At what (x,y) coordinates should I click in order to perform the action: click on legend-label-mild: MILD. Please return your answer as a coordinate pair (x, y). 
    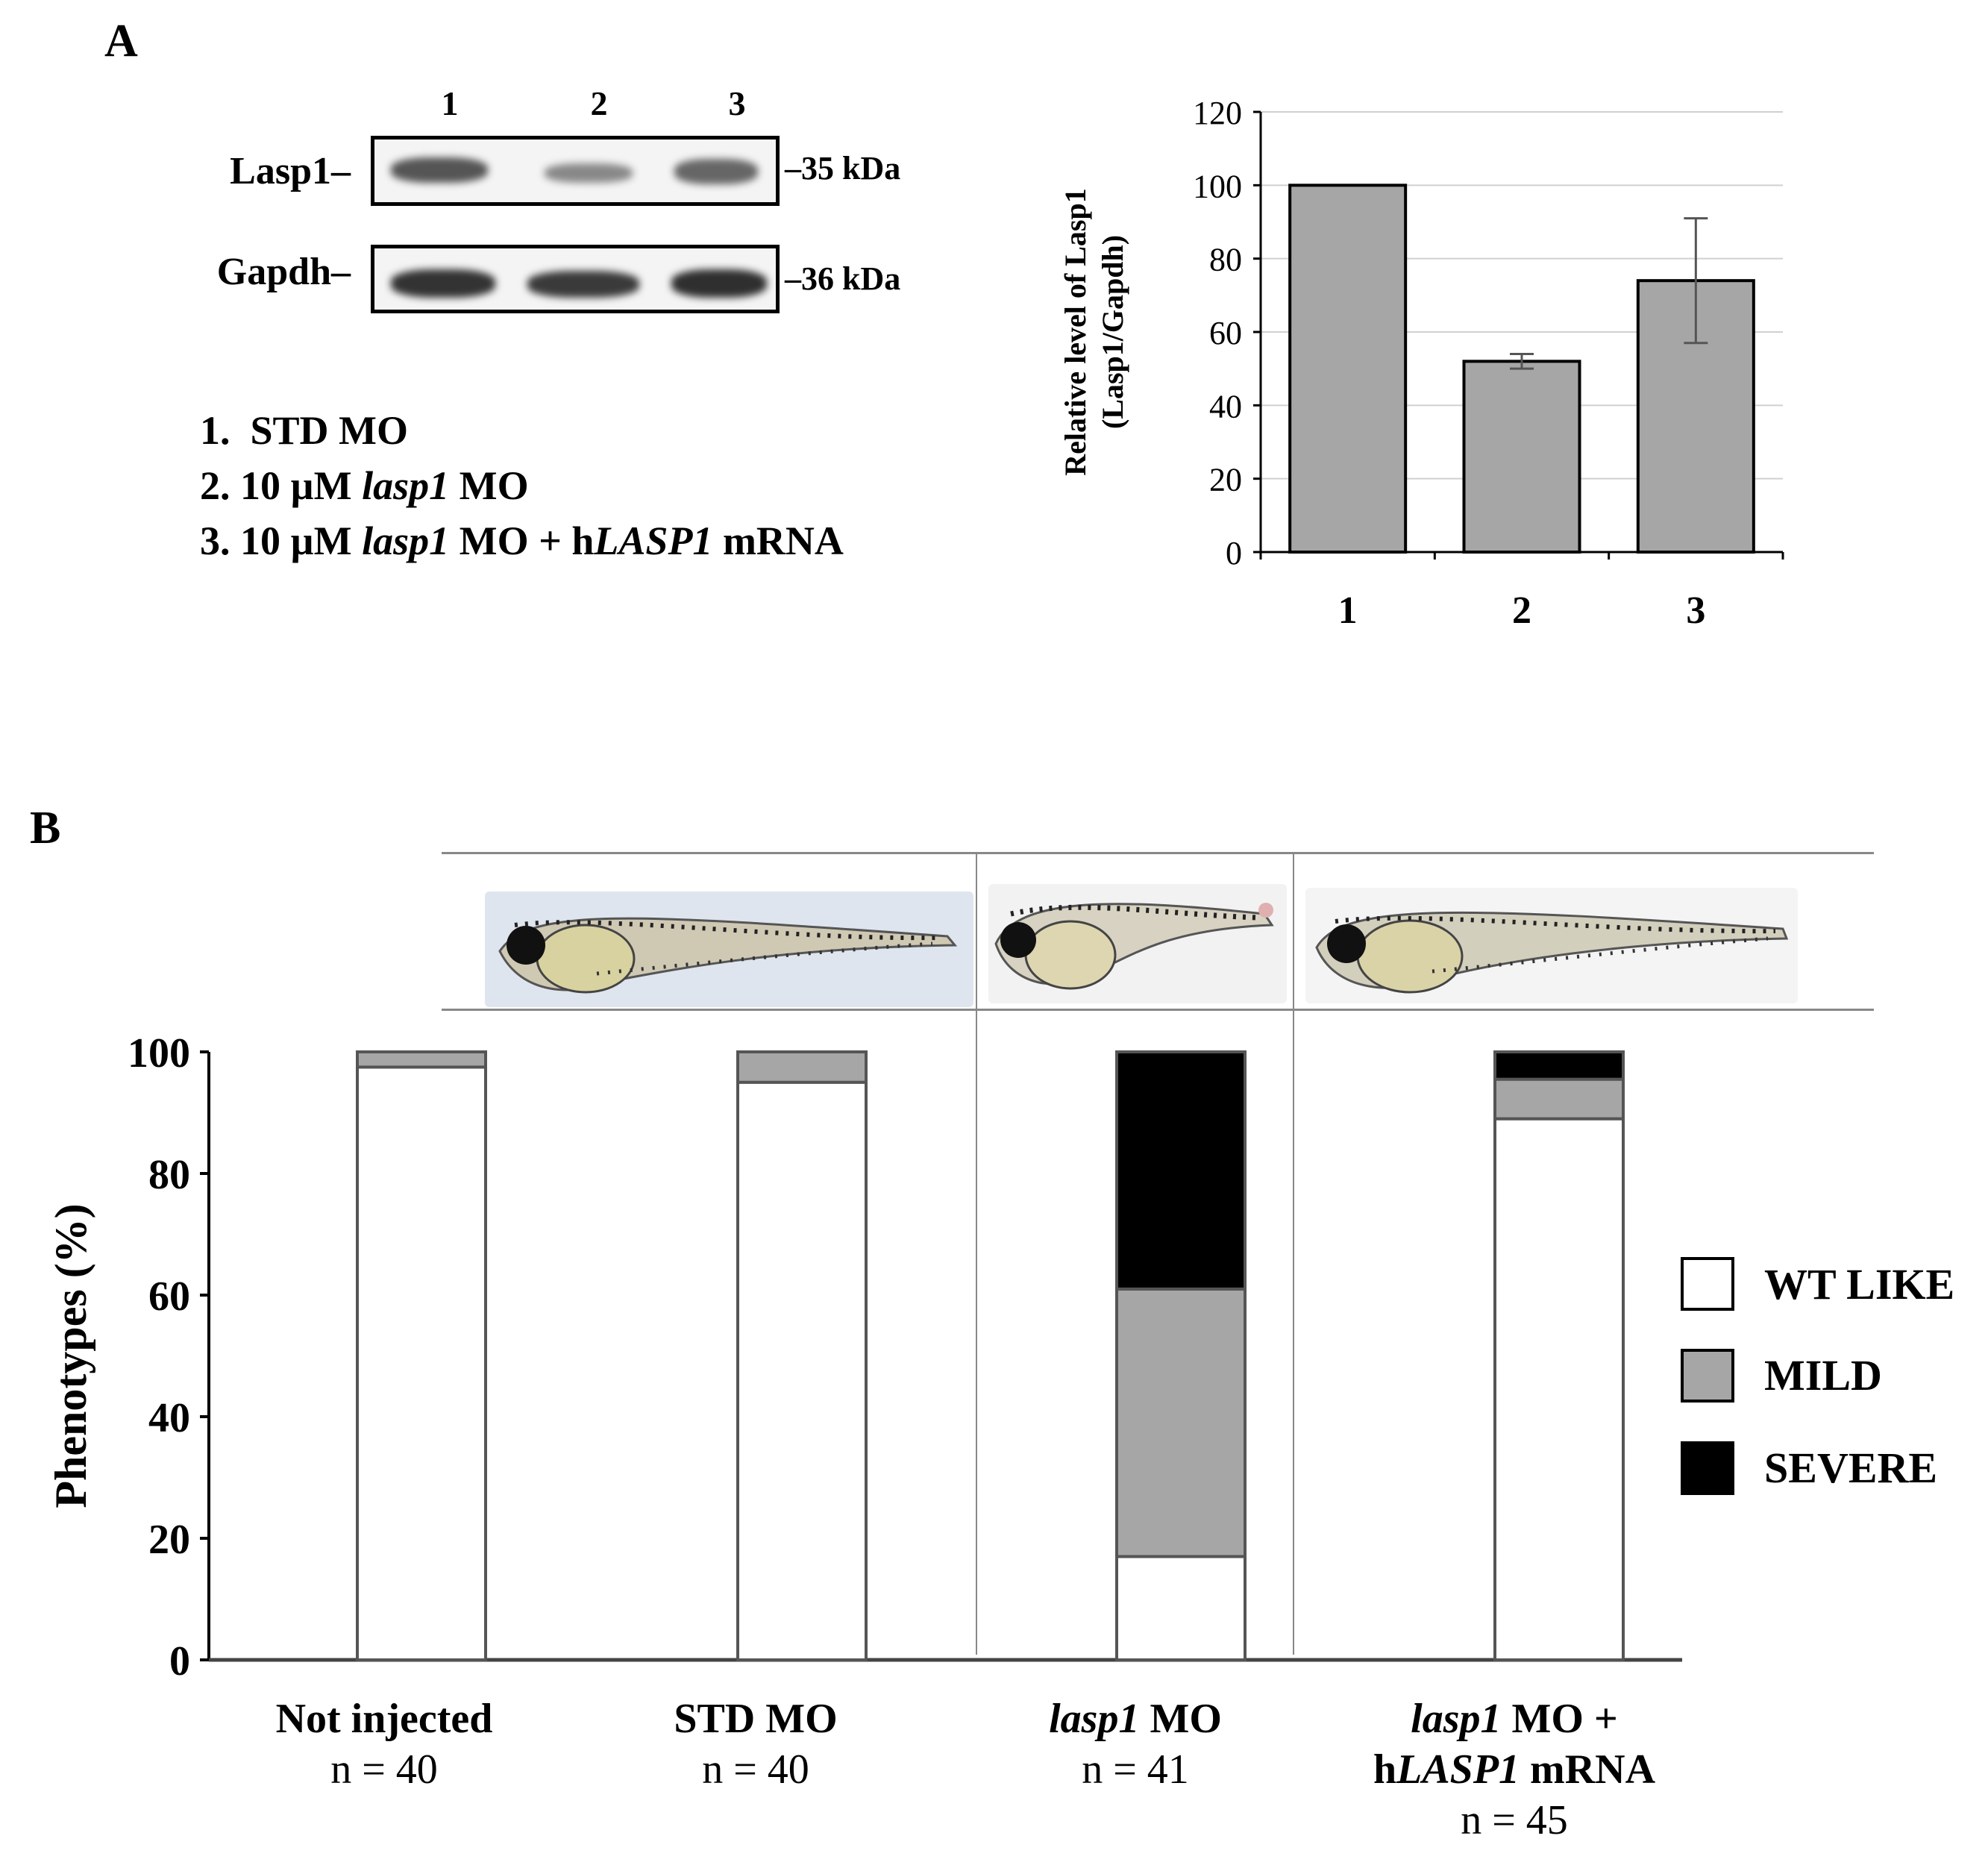
    Looking at the image, I should click on (1823, 1375).